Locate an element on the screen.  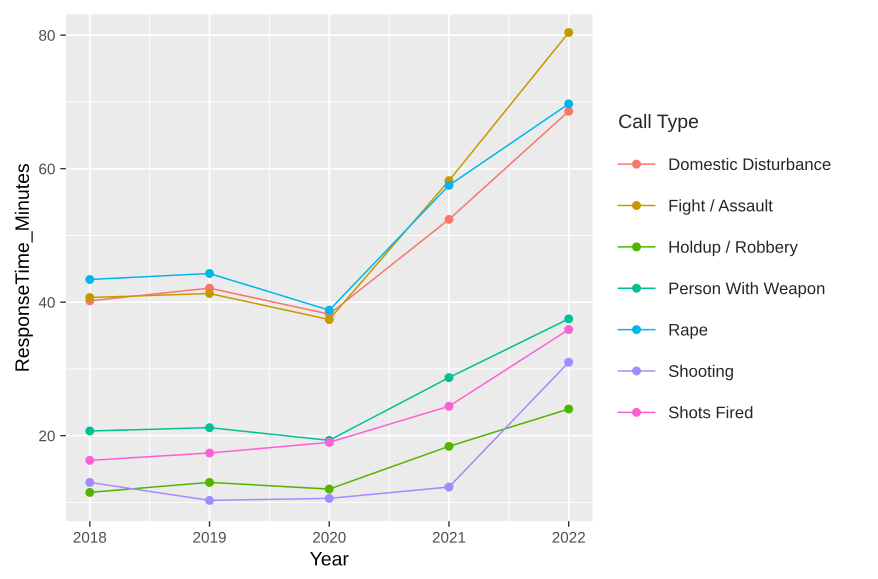
legend-label: Holdup / Robbery is located at coordinates (734, 248).